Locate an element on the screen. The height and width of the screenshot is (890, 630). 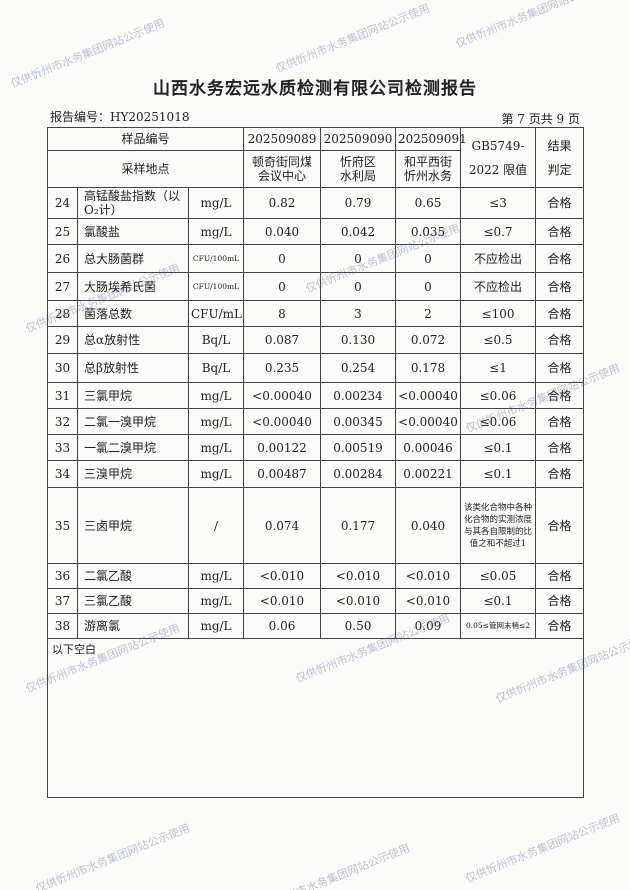
limit: ≤0.05 is located at coordinates (498, 576).